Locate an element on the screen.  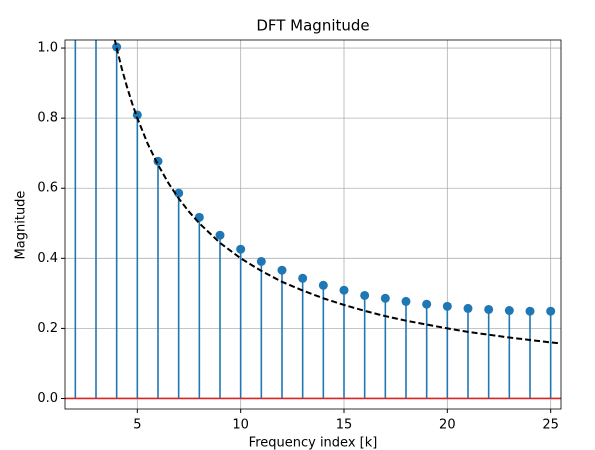
x-axis-label: Frequency index [k] is located at coordinates (313, 443).